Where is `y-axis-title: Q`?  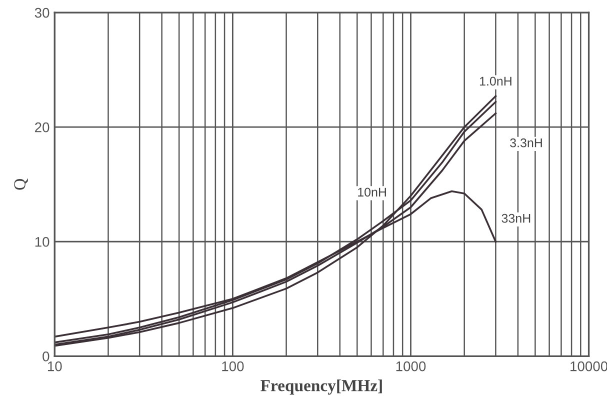 y-axis-title: Q is located at coordinates (21, 184).